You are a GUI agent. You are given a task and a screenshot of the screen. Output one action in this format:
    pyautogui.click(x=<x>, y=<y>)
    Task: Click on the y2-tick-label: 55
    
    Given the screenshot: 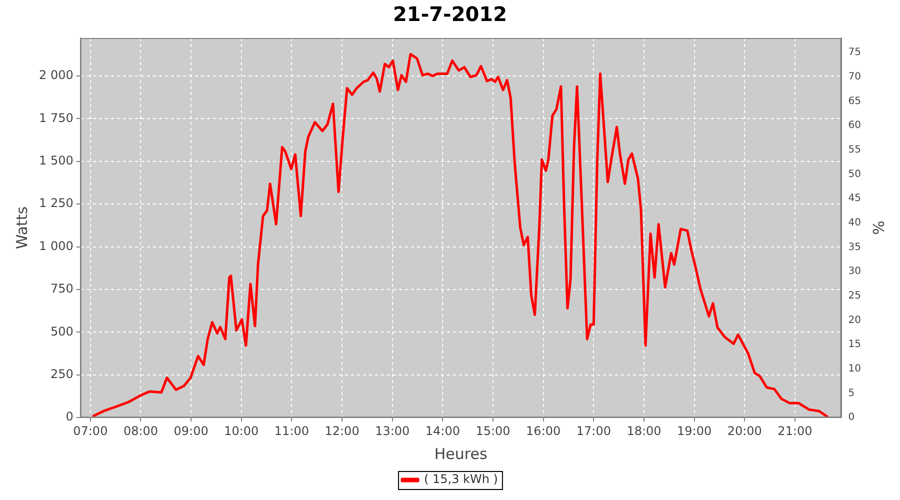 What is the action you would take?
    pyautogui.click(x=855, y=150)
    